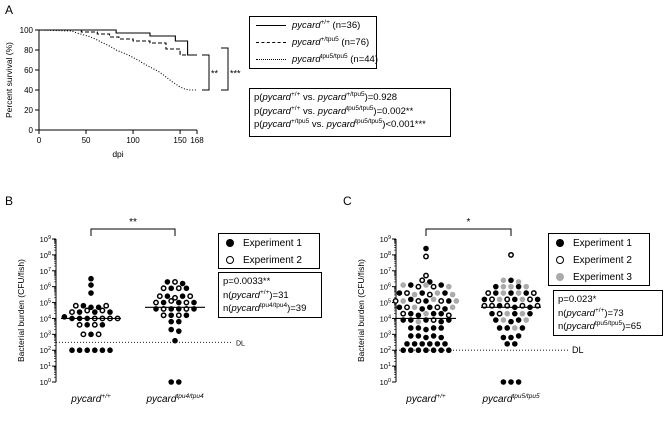 The height and width of the screenshot is (426, 667). Describe the element at coordinates (560, 243) in the screenshot. I see `legend-marker-filled` at that location.